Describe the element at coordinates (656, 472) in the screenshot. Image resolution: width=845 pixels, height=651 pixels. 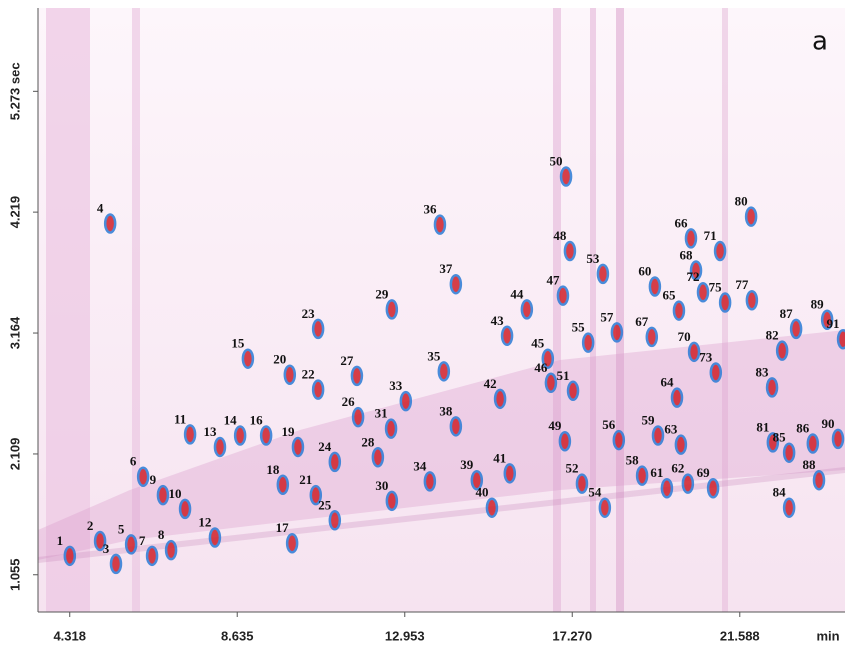
I see `peak-label: 61` at that location.